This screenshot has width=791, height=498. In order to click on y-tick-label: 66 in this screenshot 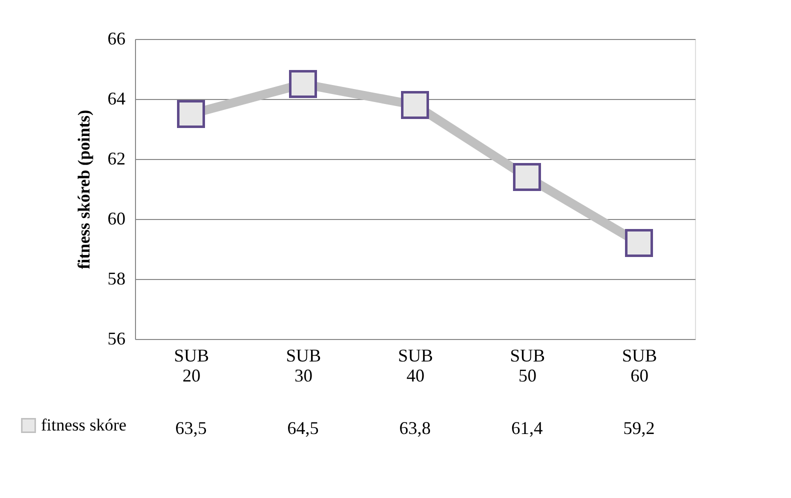, I will do `click(117, 38)`.